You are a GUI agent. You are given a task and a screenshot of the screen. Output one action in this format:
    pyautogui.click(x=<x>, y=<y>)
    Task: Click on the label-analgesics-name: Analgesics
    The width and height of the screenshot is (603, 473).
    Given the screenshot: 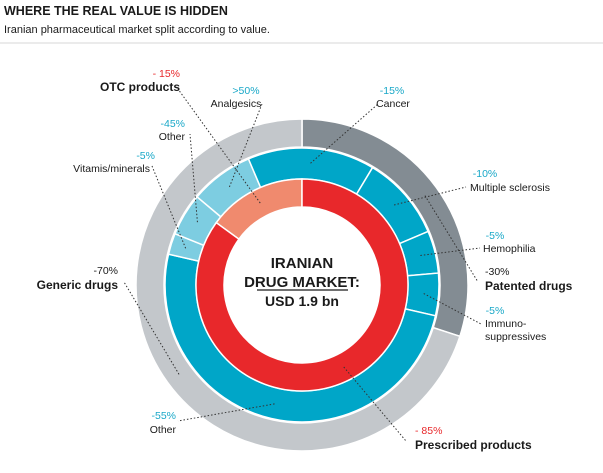 What is the action you would take?
    pyautogui.click(x=236, y=104)
    